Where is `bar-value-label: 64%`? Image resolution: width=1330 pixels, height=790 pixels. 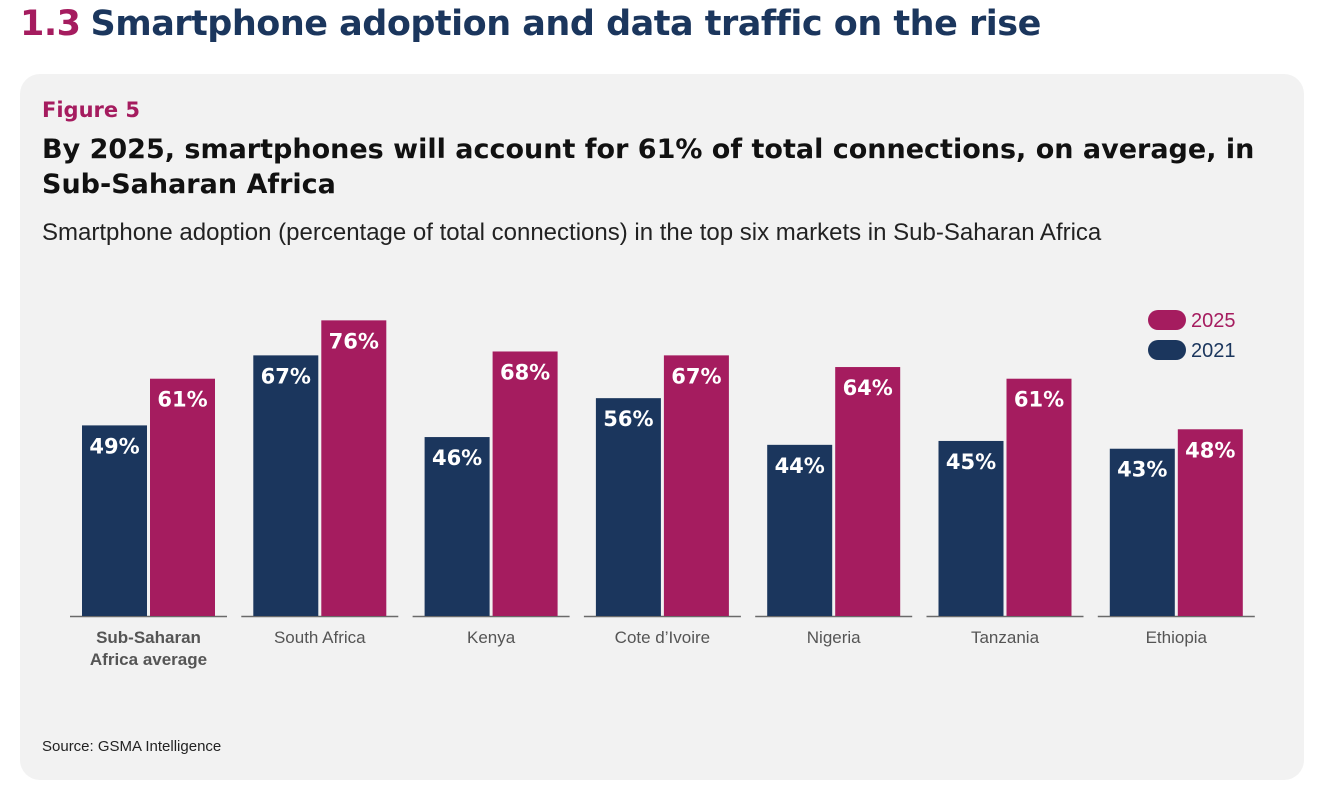
bar-value-label: 64% is located at coordinates (868, 388).